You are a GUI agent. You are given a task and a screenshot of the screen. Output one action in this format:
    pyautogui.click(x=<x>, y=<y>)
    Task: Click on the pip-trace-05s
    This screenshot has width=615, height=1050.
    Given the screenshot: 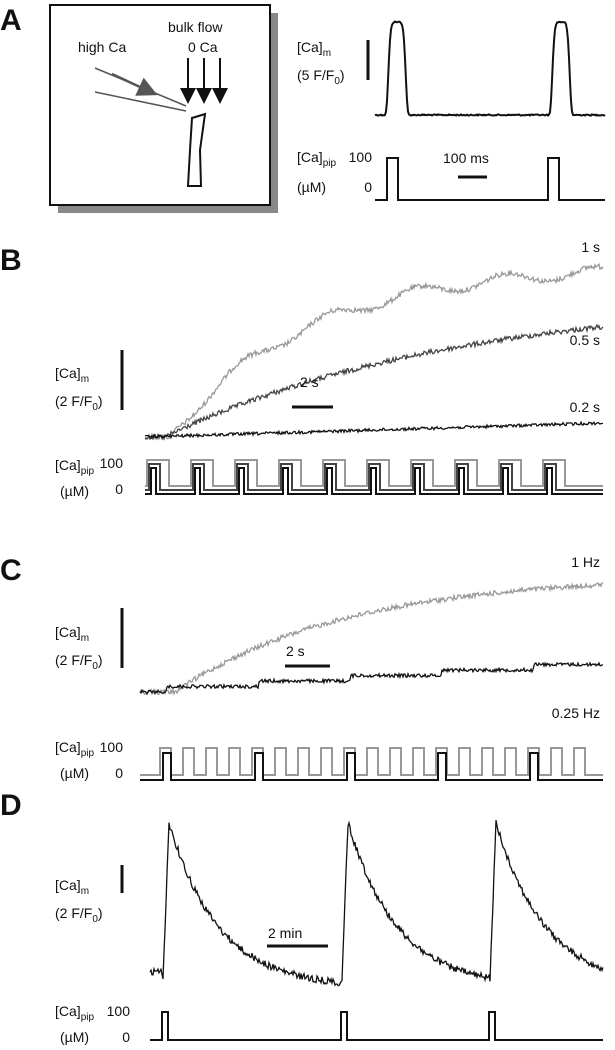 What is the action you would take?
    pyautogui.click(x=374, y=477)
    